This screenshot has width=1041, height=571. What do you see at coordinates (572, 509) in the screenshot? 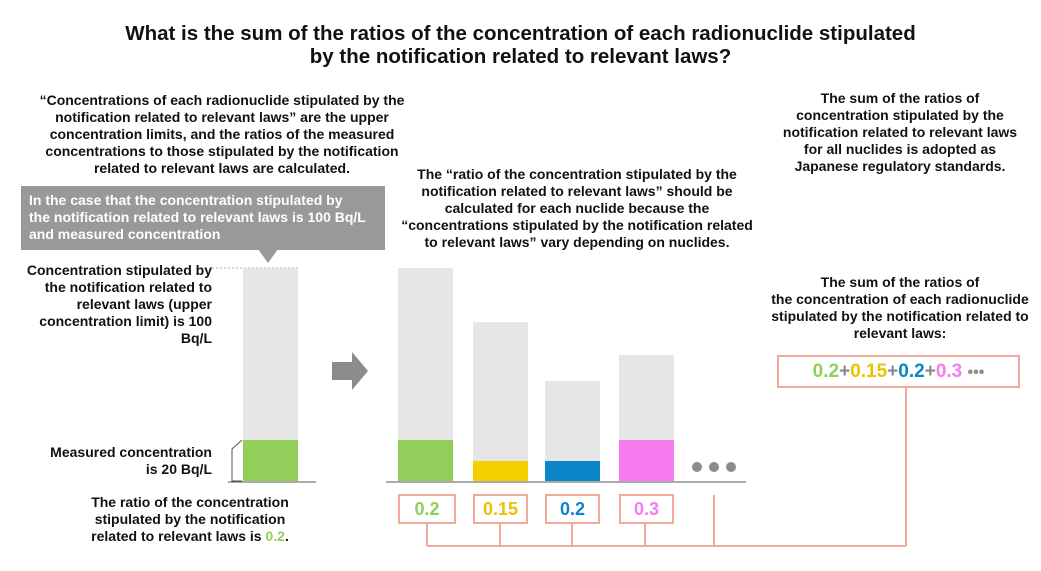
I see `nuclide-3-ratio-box: 0.2` at bounding box center [572, 509].